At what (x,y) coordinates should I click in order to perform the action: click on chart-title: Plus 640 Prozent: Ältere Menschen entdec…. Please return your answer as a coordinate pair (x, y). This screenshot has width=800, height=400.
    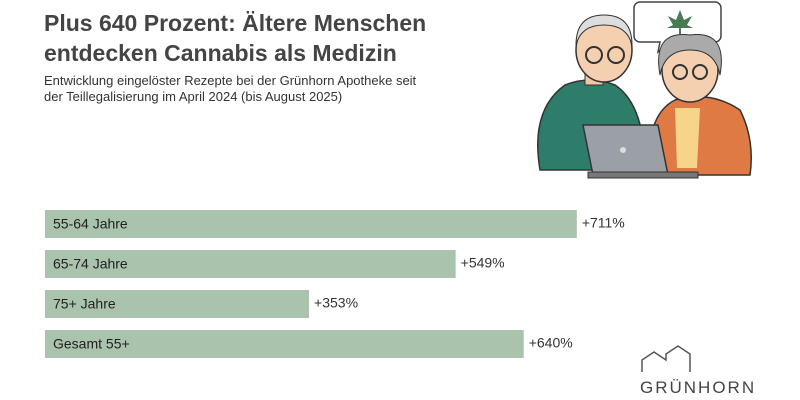
    Looking at the image, I should click on (235, 38).